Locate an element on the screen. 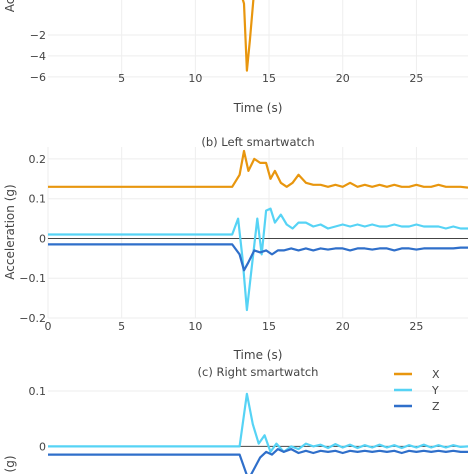 The image size is (474, 474). series-line-y is located at coordinates (258, 422).